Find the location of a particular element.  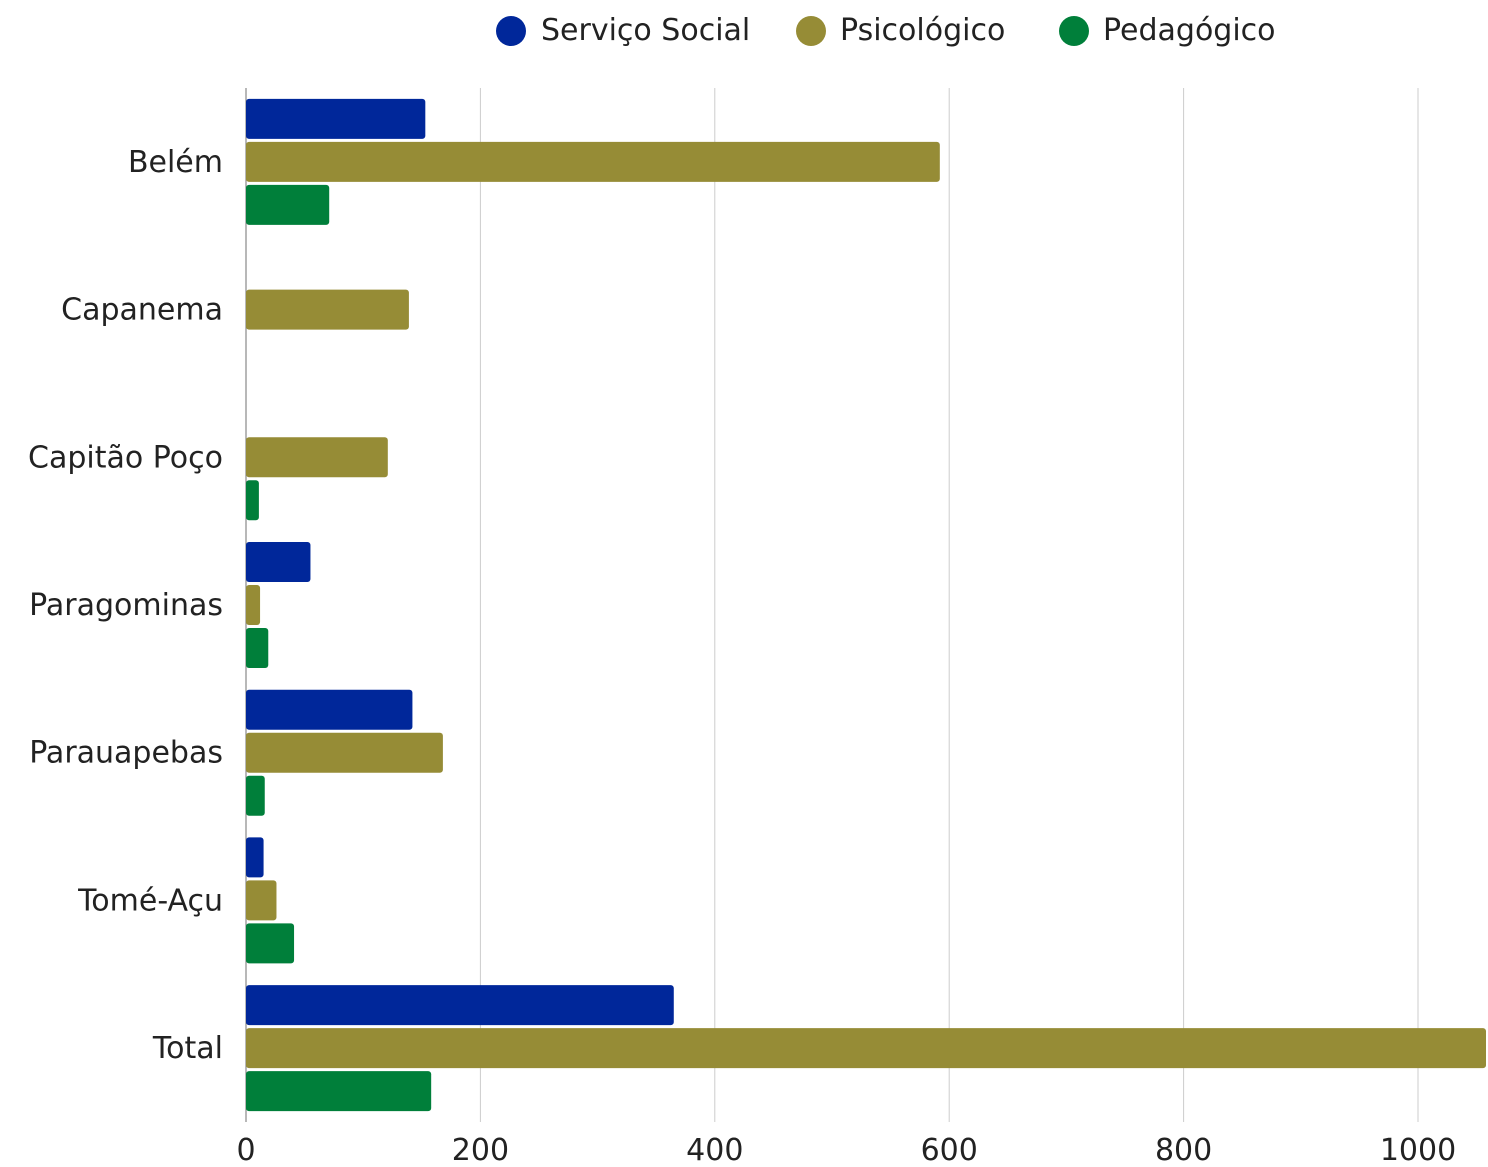

category-label: Paragominas is located at coordinates (126, 605).